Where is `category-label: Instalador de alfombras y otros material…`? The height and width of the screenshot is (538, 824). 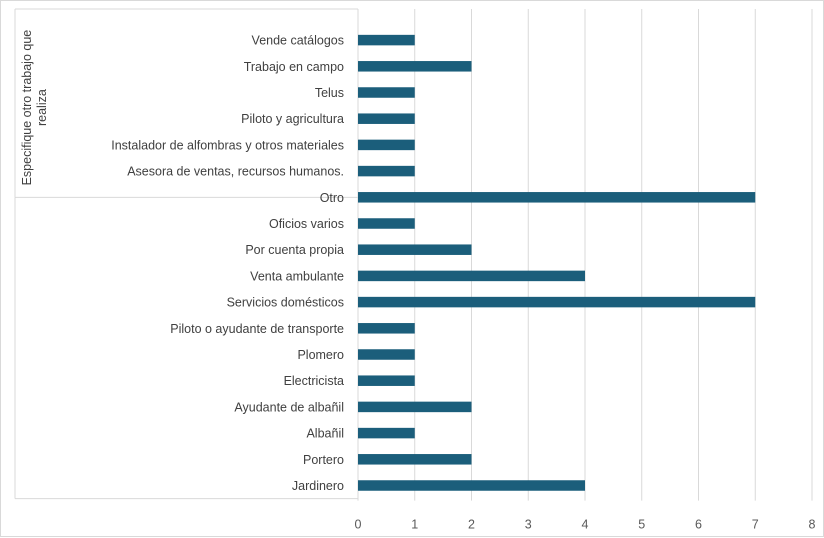 category-label: Instalador de alfombras y otros material… is located at coordinates (227, 145).